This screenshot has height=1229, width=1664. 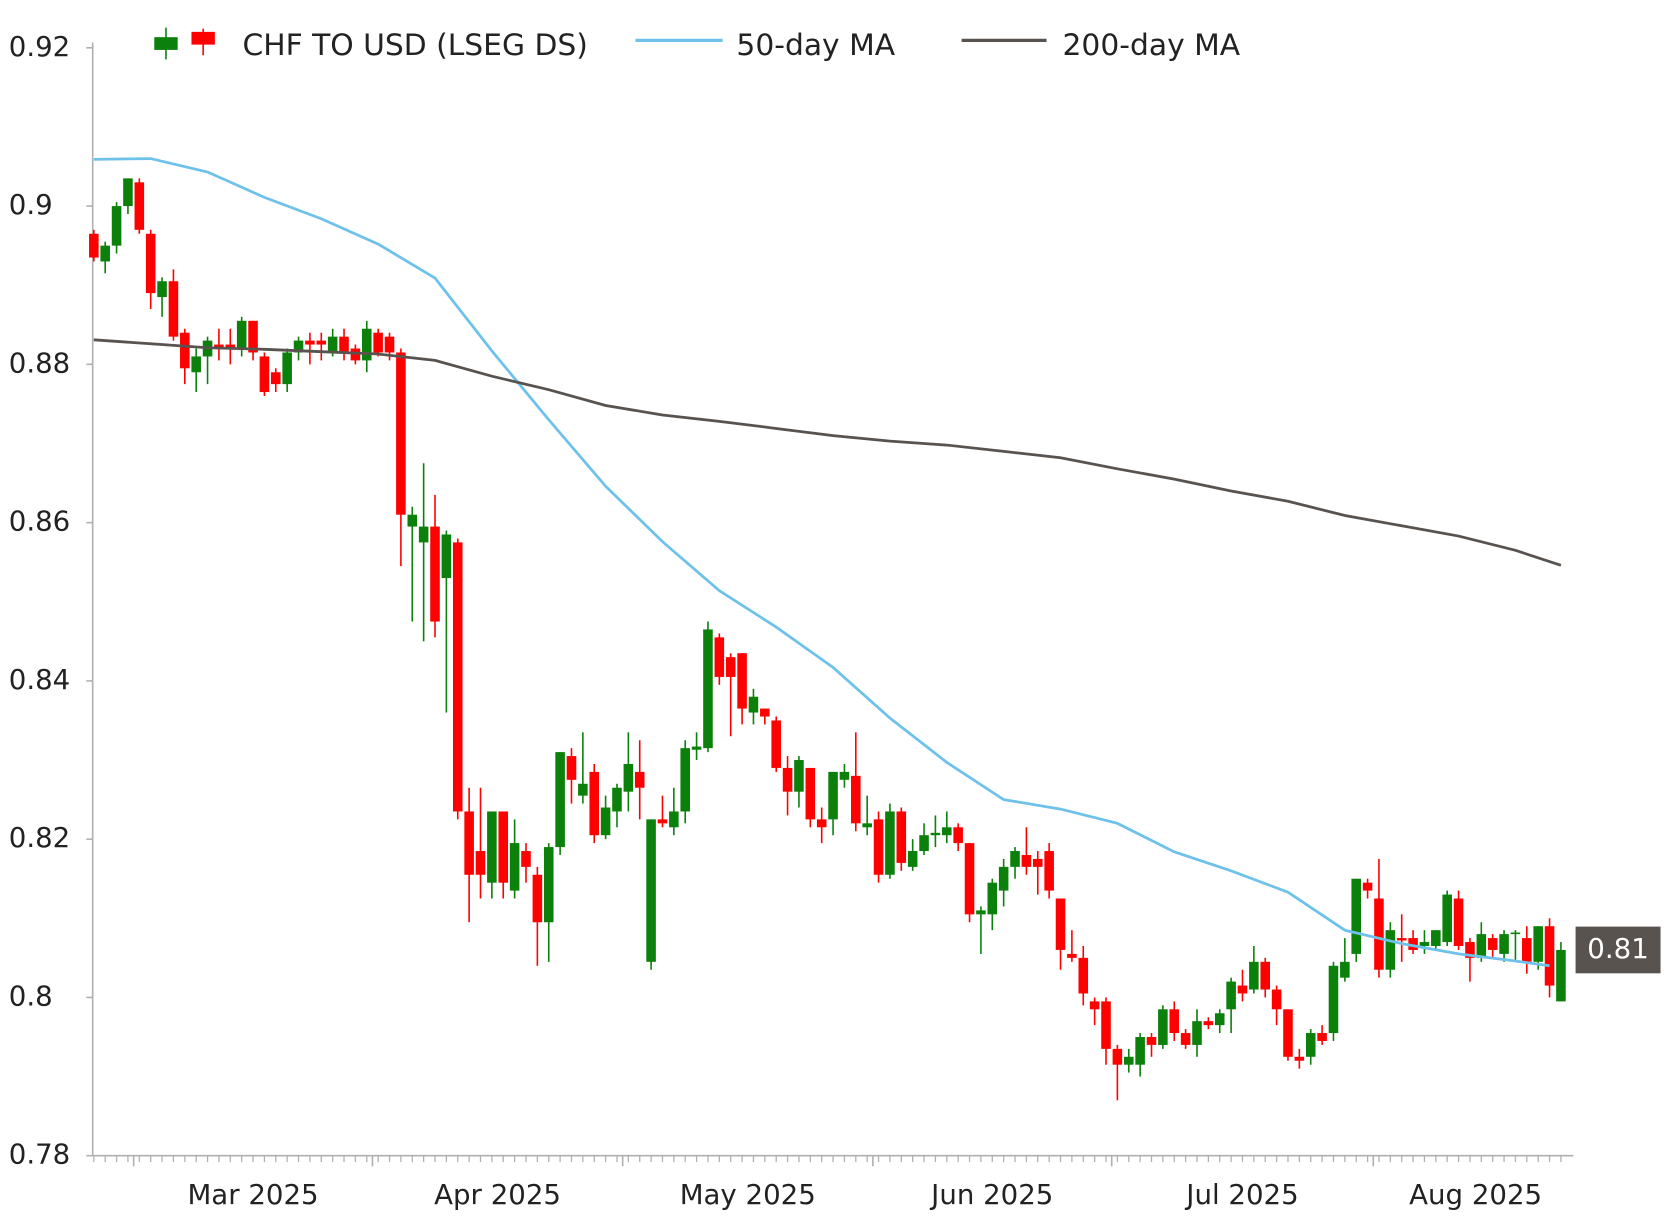 What do you see at coordinates (31, 995) in the screenshot?
I see `y-tick-label: 0.8` at bounding box center [31, 995].